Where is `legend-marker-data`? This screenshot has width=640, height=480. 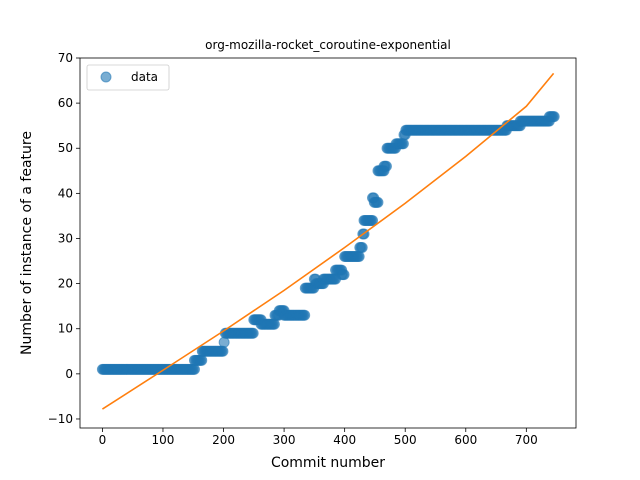 legend-marker-data is located at coordinates (106, 77).